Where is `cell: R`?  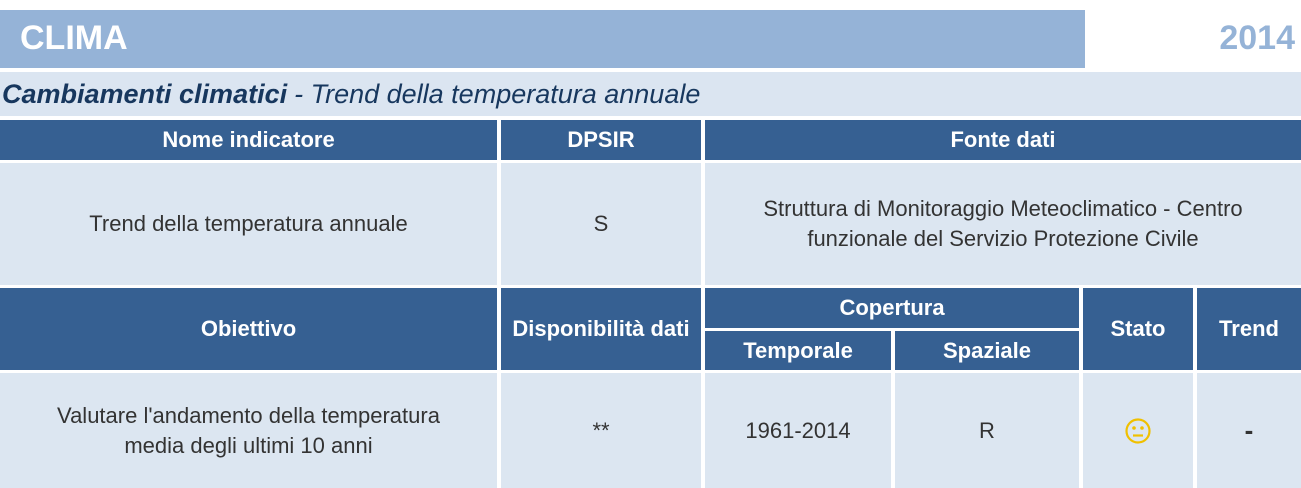
cell: R is located at coordinates (987, 430).